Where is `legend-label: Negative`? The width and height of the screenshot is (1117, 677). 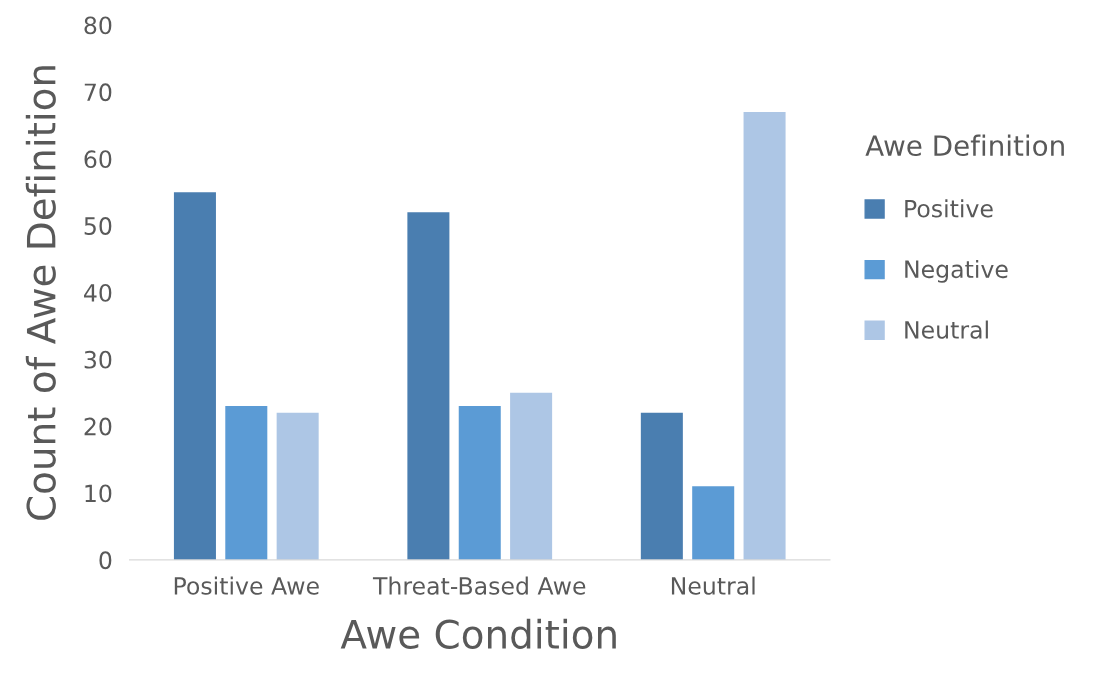
legend-label: Negative is located at coordinates (956, 271).